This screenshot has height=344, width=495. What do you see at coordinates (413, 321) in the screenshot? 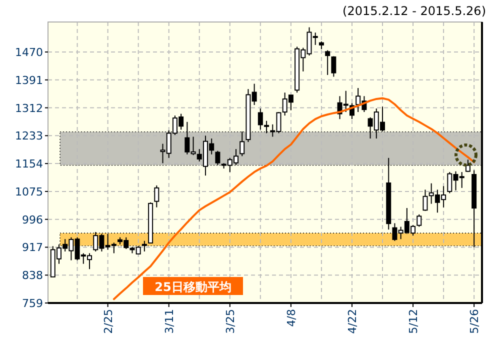
I see `x-tick-label: 5/12` at bounding box center [413, 321].